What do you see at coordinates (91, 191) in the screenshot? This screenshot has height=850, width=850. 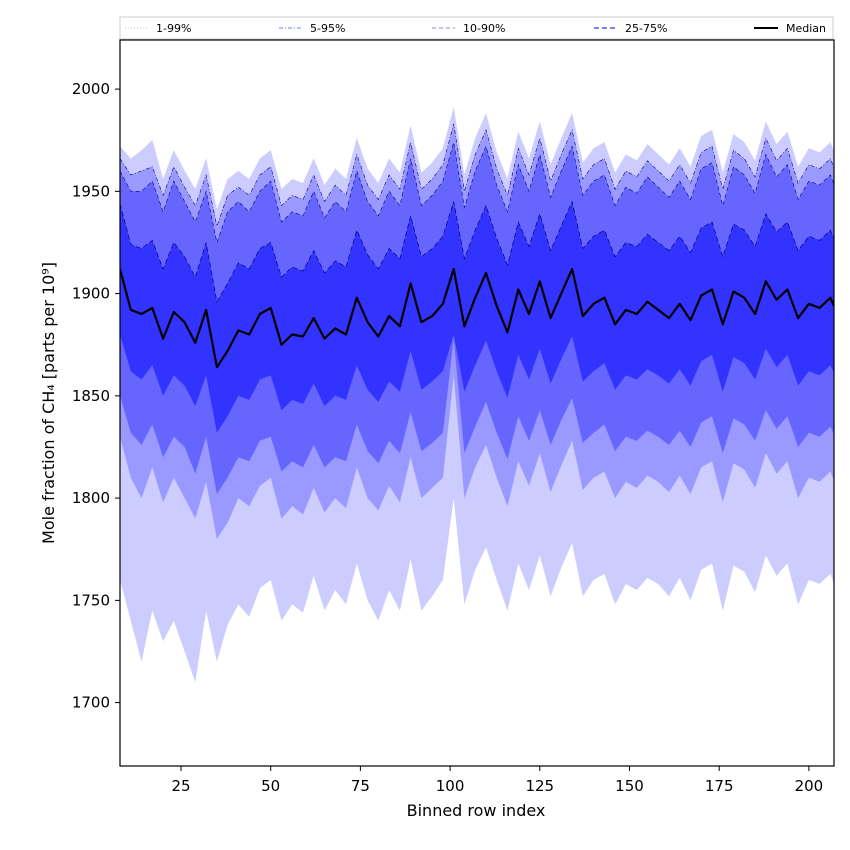 I see `y-tick-label: 1950` at bounding box center [91, 191].